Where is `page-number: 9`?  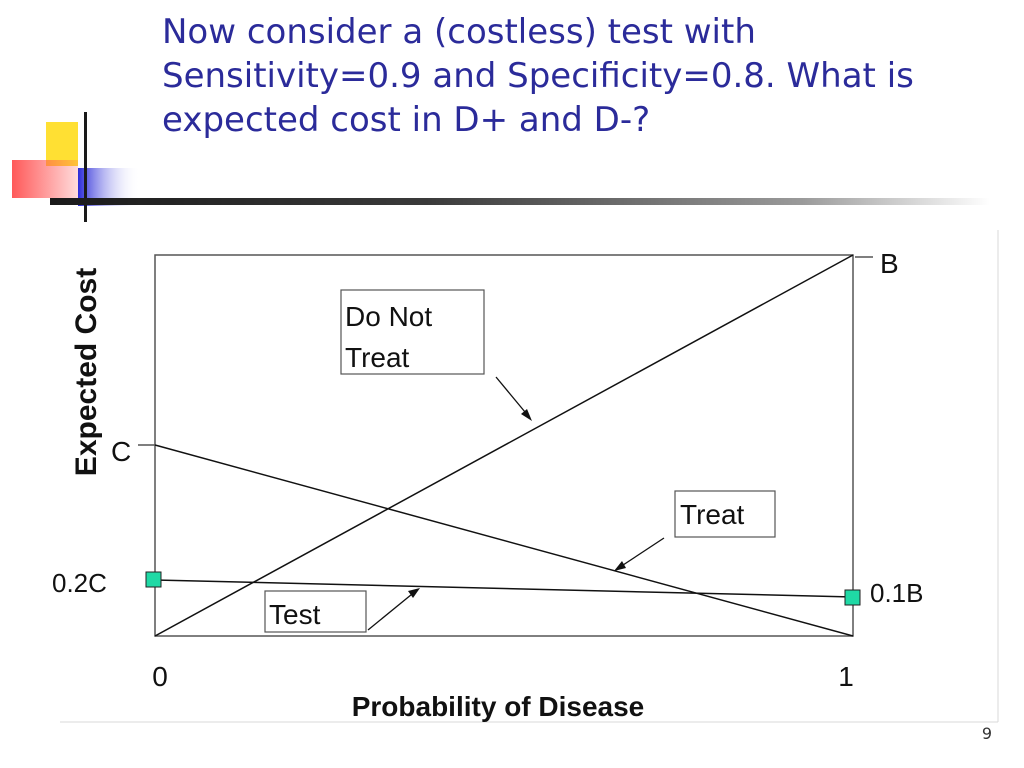
page-number: 9 is located at coordinates (986, 733).